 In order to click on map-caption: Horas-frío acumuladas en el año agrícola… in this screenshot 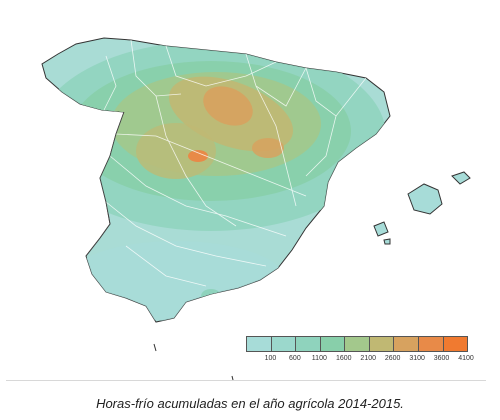, I will do `click(250, 403)`.